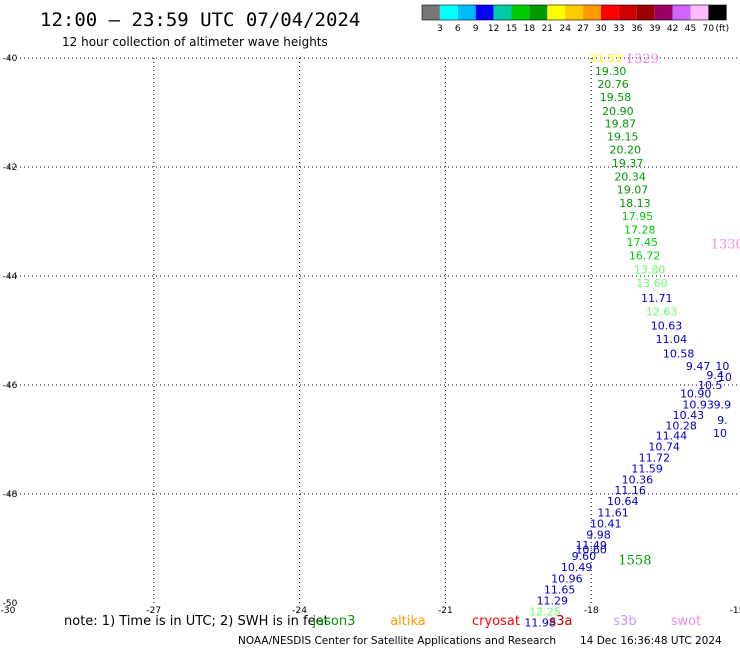 This screenshot has width=740, height=650. Describe the element at coordinates (640, 230) in the screenshot. I see `wave-height-value: 17.28` at that location.